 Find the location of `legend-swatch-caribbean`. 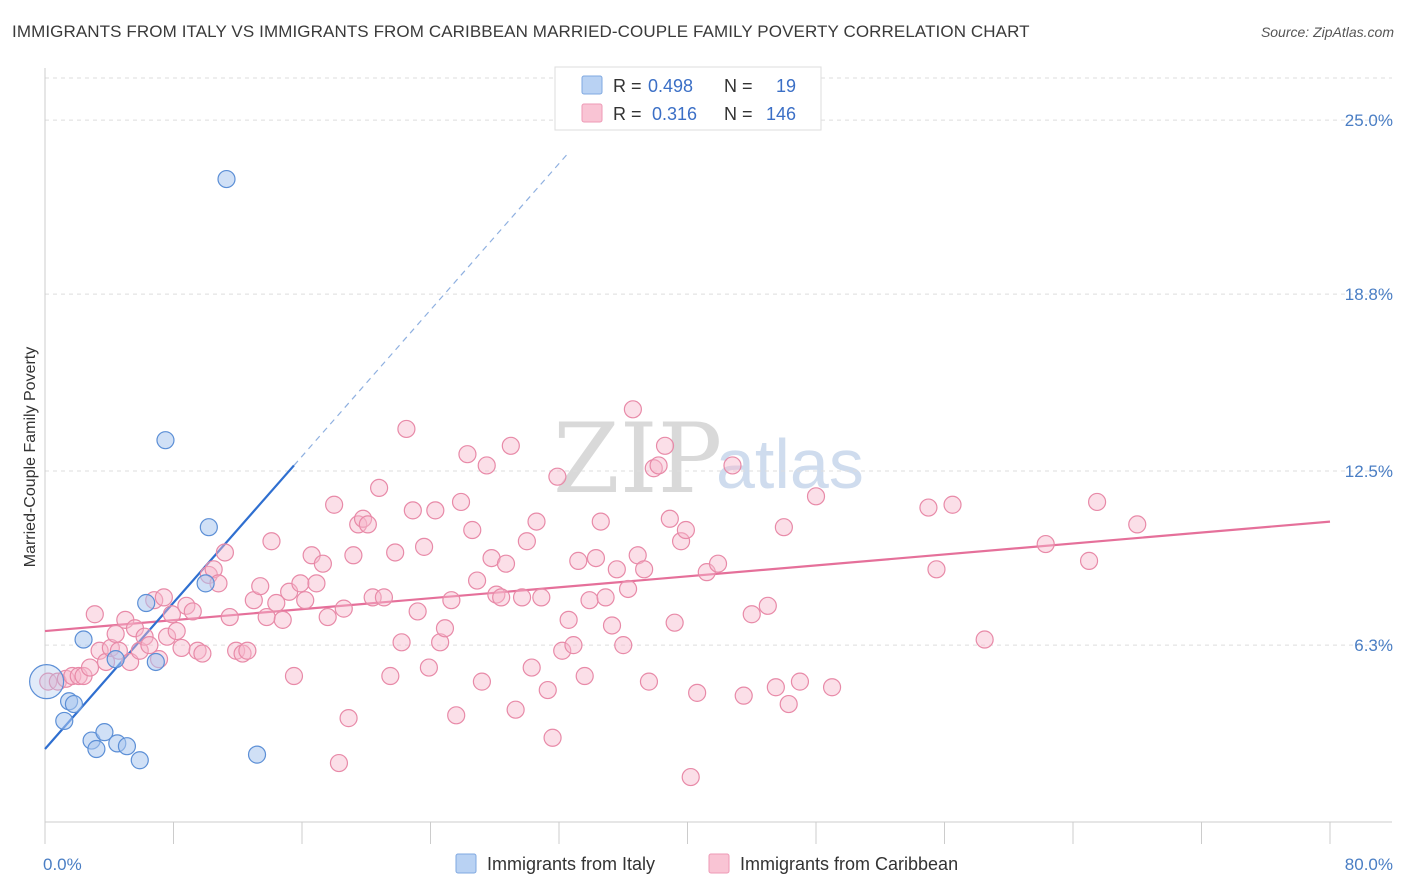

legend-swatch-caribbean is located at coordinates (592, 113).